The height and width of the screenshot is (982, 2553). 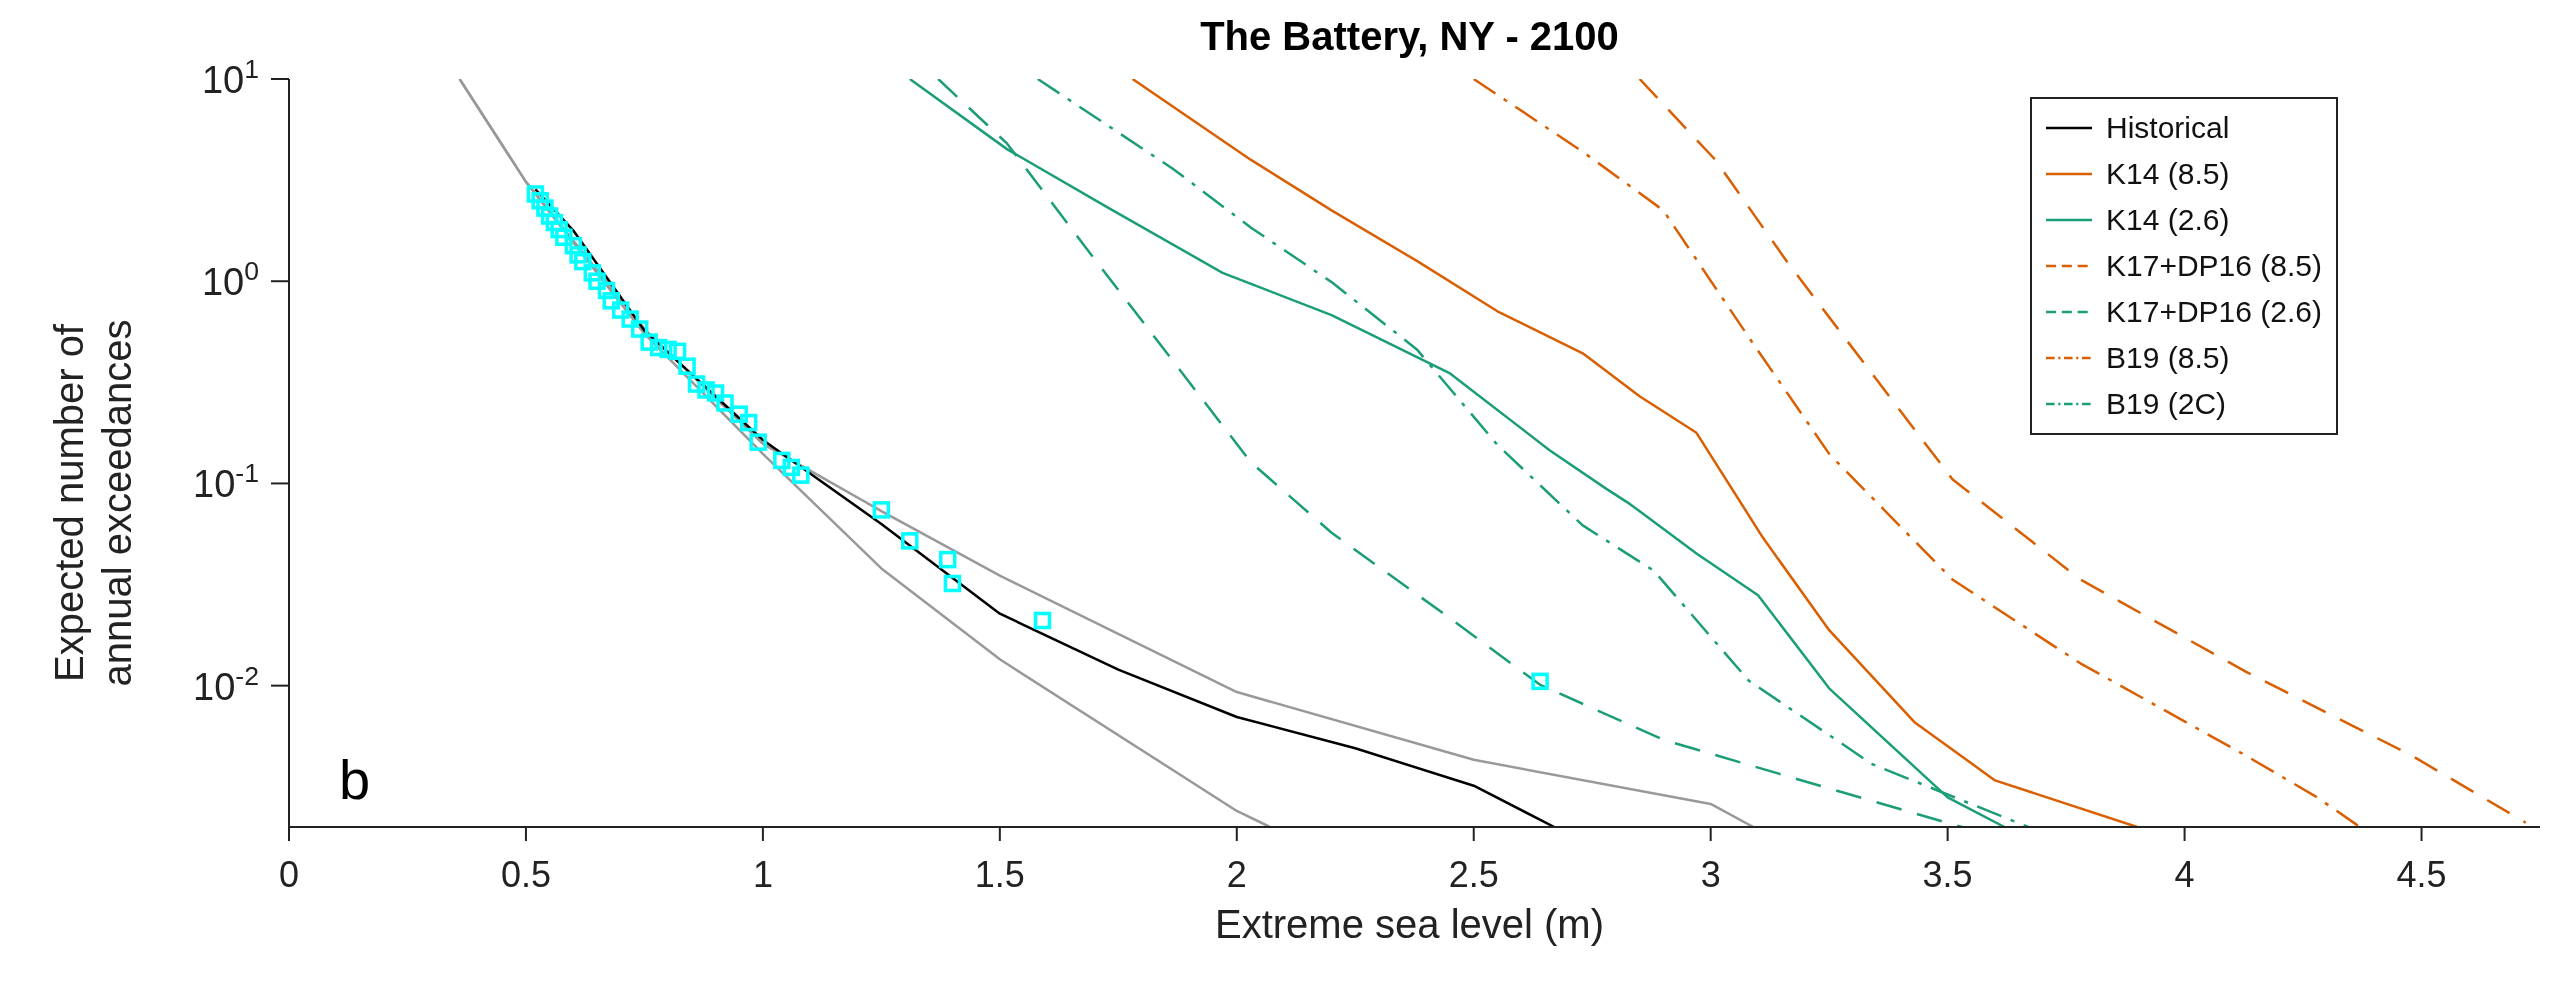 I want to click on legend-label: K14 (2.6), so click(x=2168, y=219).